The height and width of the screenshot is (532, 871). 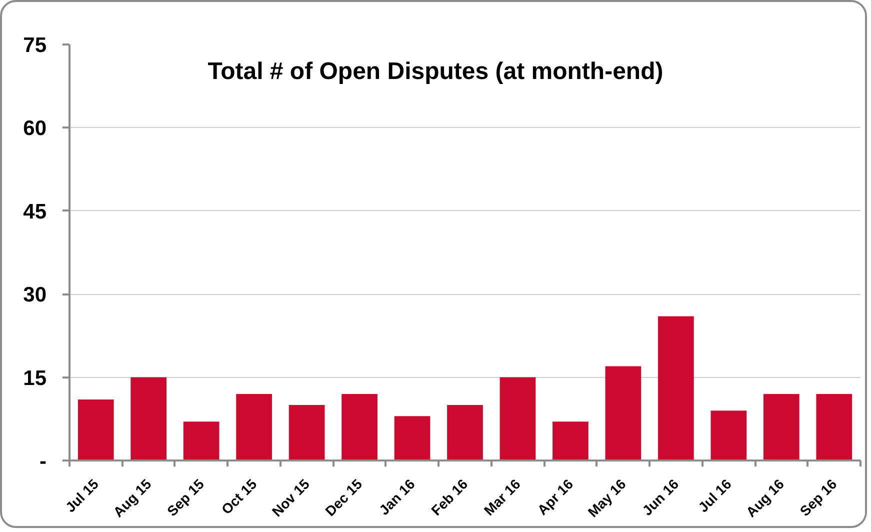 What do you see at coordinates (35, 212) in the screenshot?
I see `y-tick-label: 45` at bounding box center [35, 212].